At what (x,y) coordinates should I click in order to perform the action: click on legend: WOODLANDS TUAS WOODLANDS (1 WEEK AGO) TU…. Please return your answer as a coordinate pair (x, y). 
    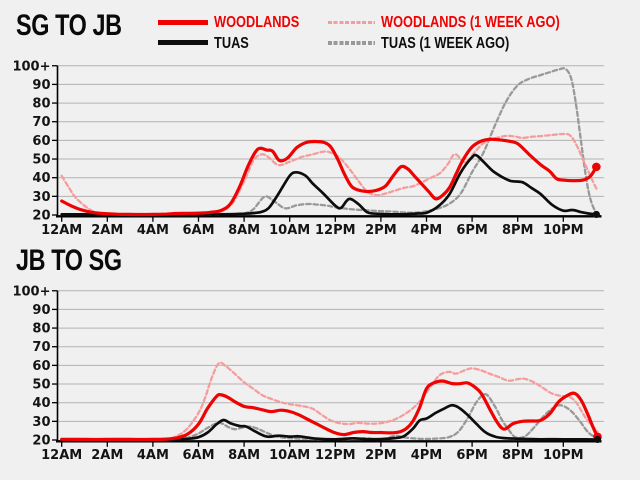
    Looking at the image, I should click on (320, 28).